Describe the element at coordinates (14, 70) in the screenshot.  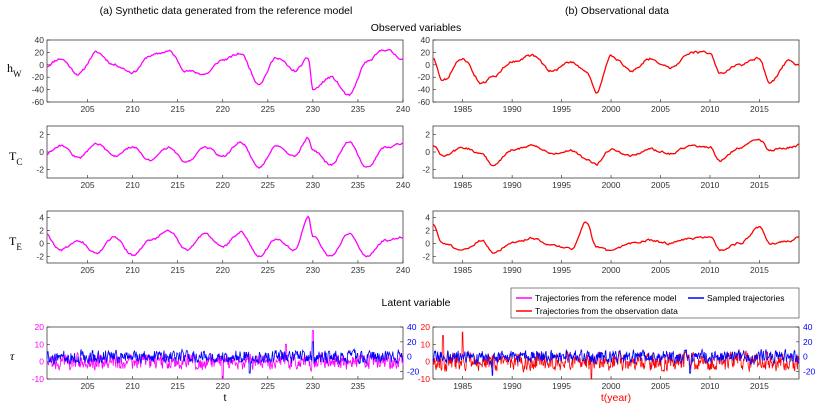
I see `label-hw: hW` at that location.